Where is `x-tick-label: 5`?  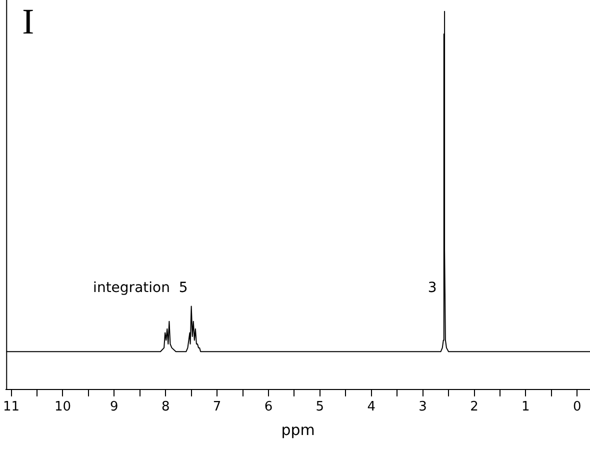
x-tick-label: 5 is located at coordinates (320, 407).